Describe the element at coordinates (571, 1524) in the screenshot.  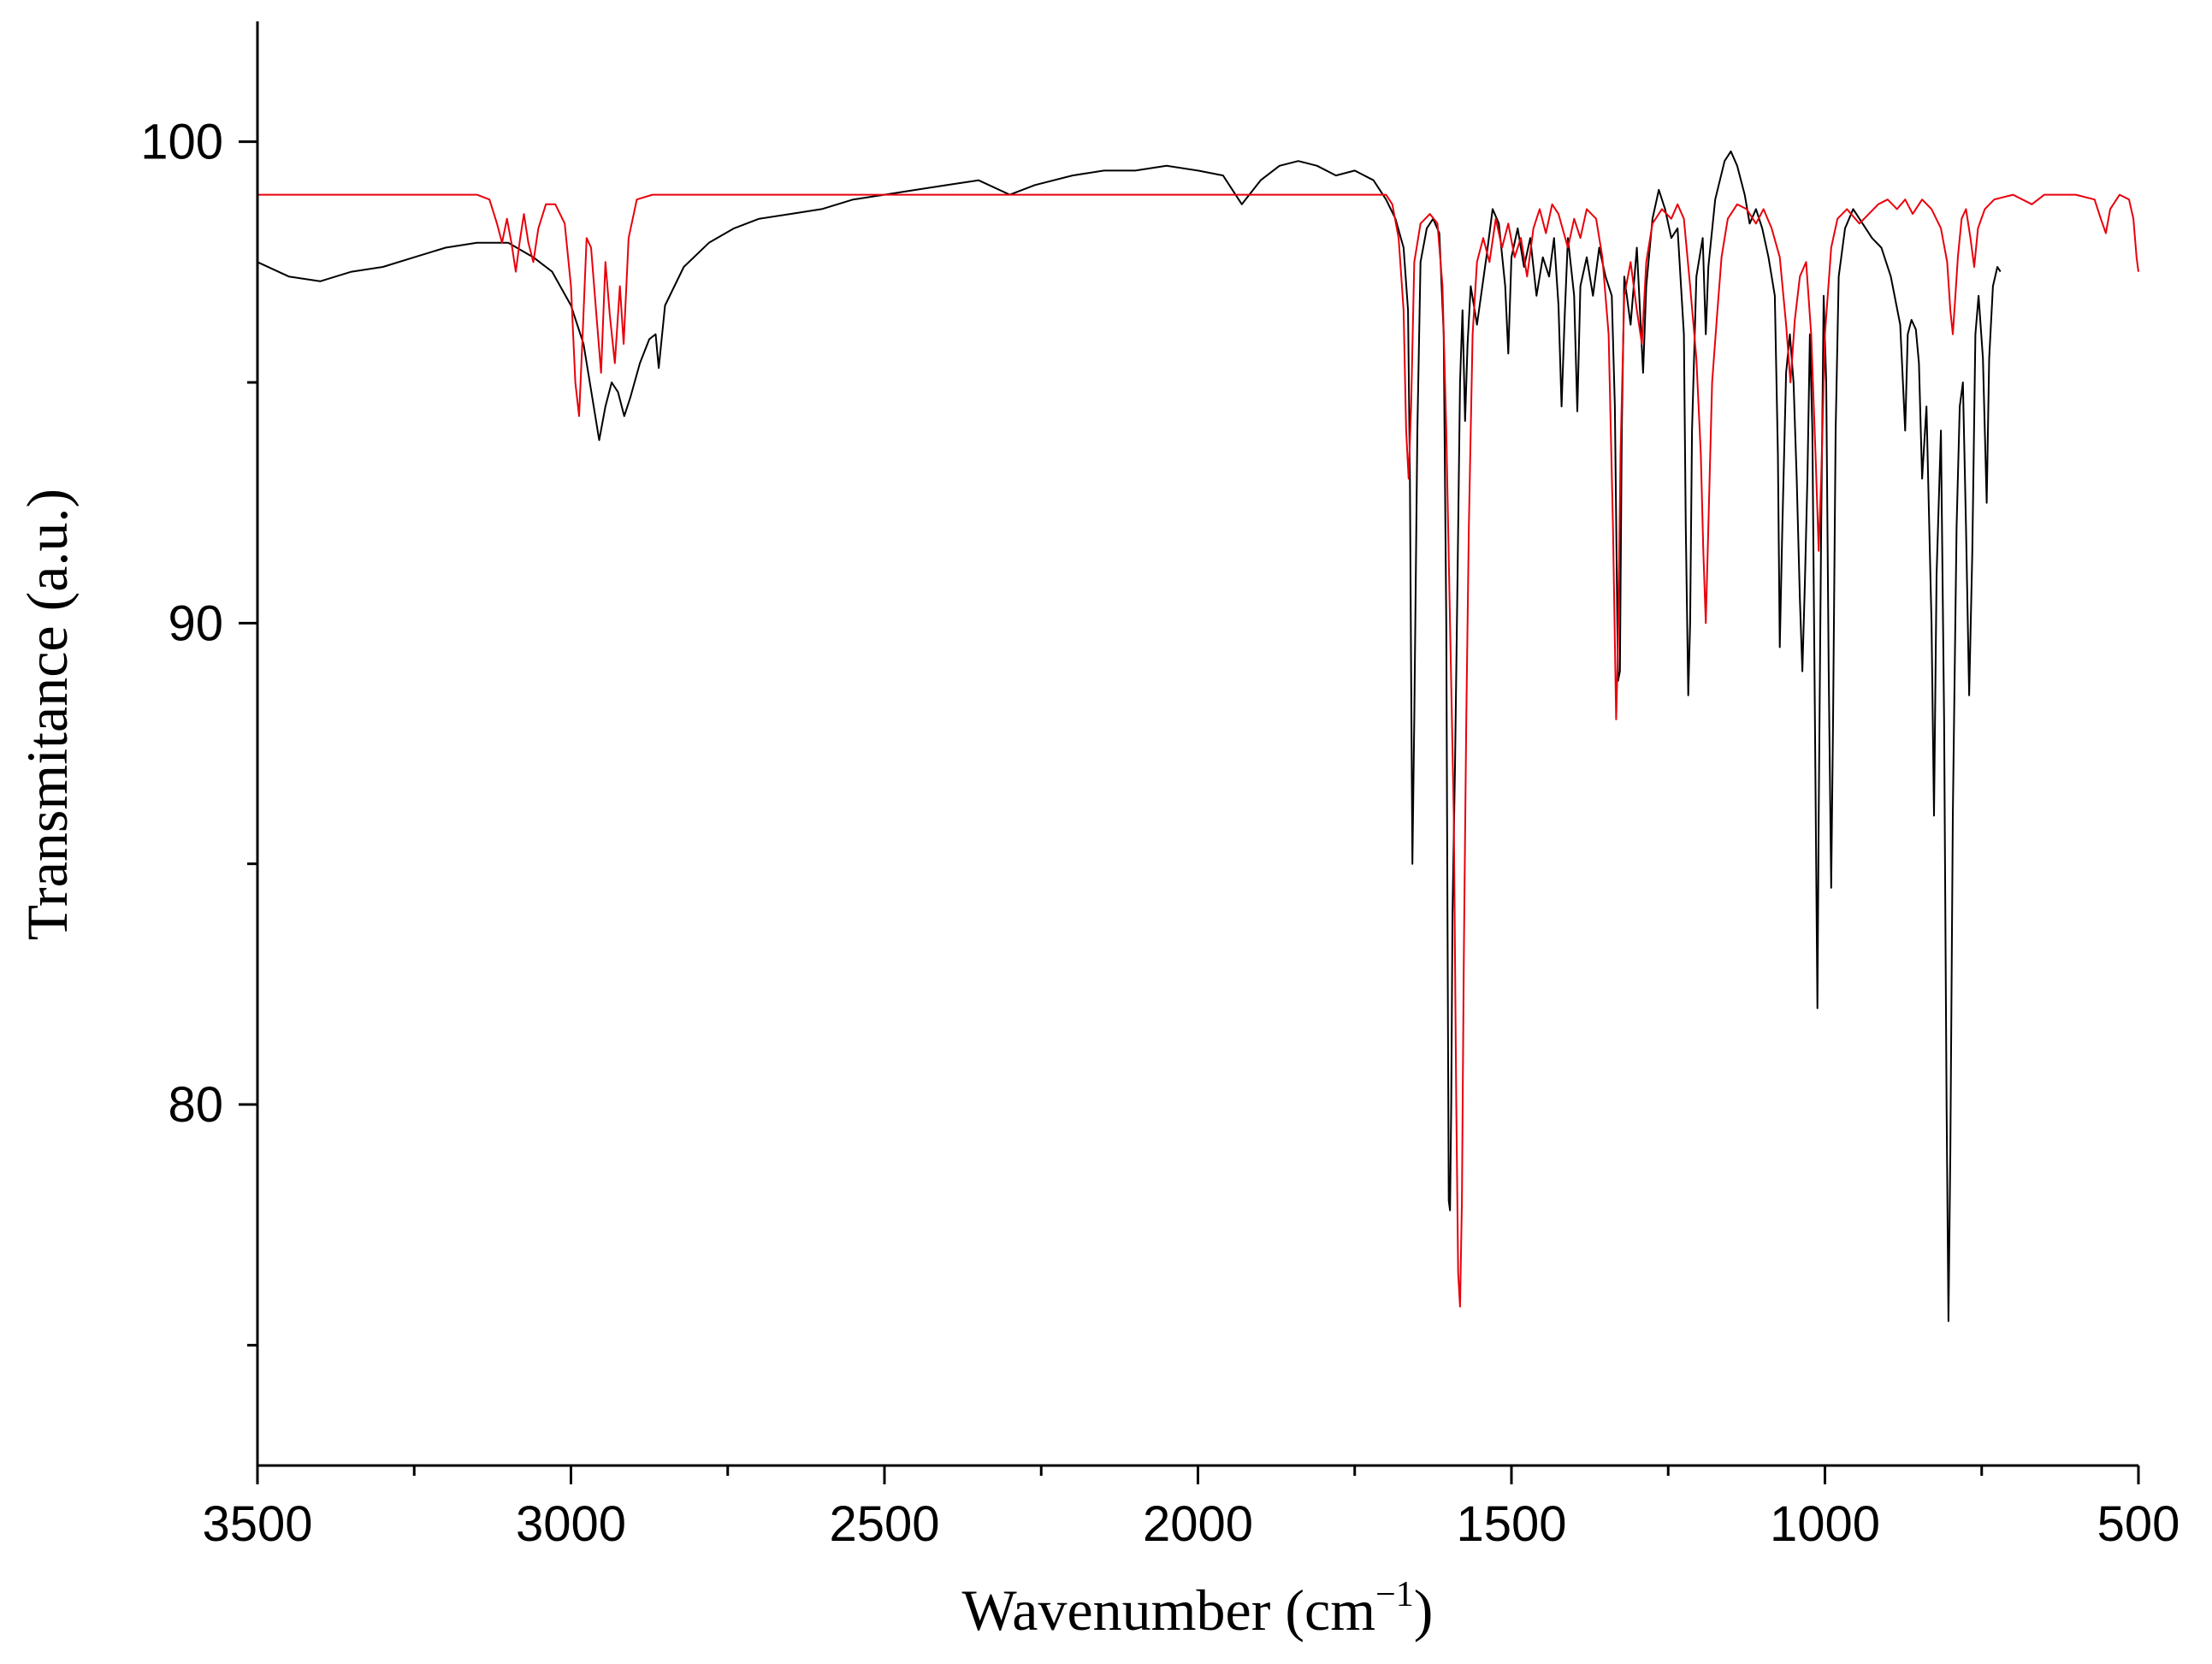
I see `x-tick-label: 3000` at that location.